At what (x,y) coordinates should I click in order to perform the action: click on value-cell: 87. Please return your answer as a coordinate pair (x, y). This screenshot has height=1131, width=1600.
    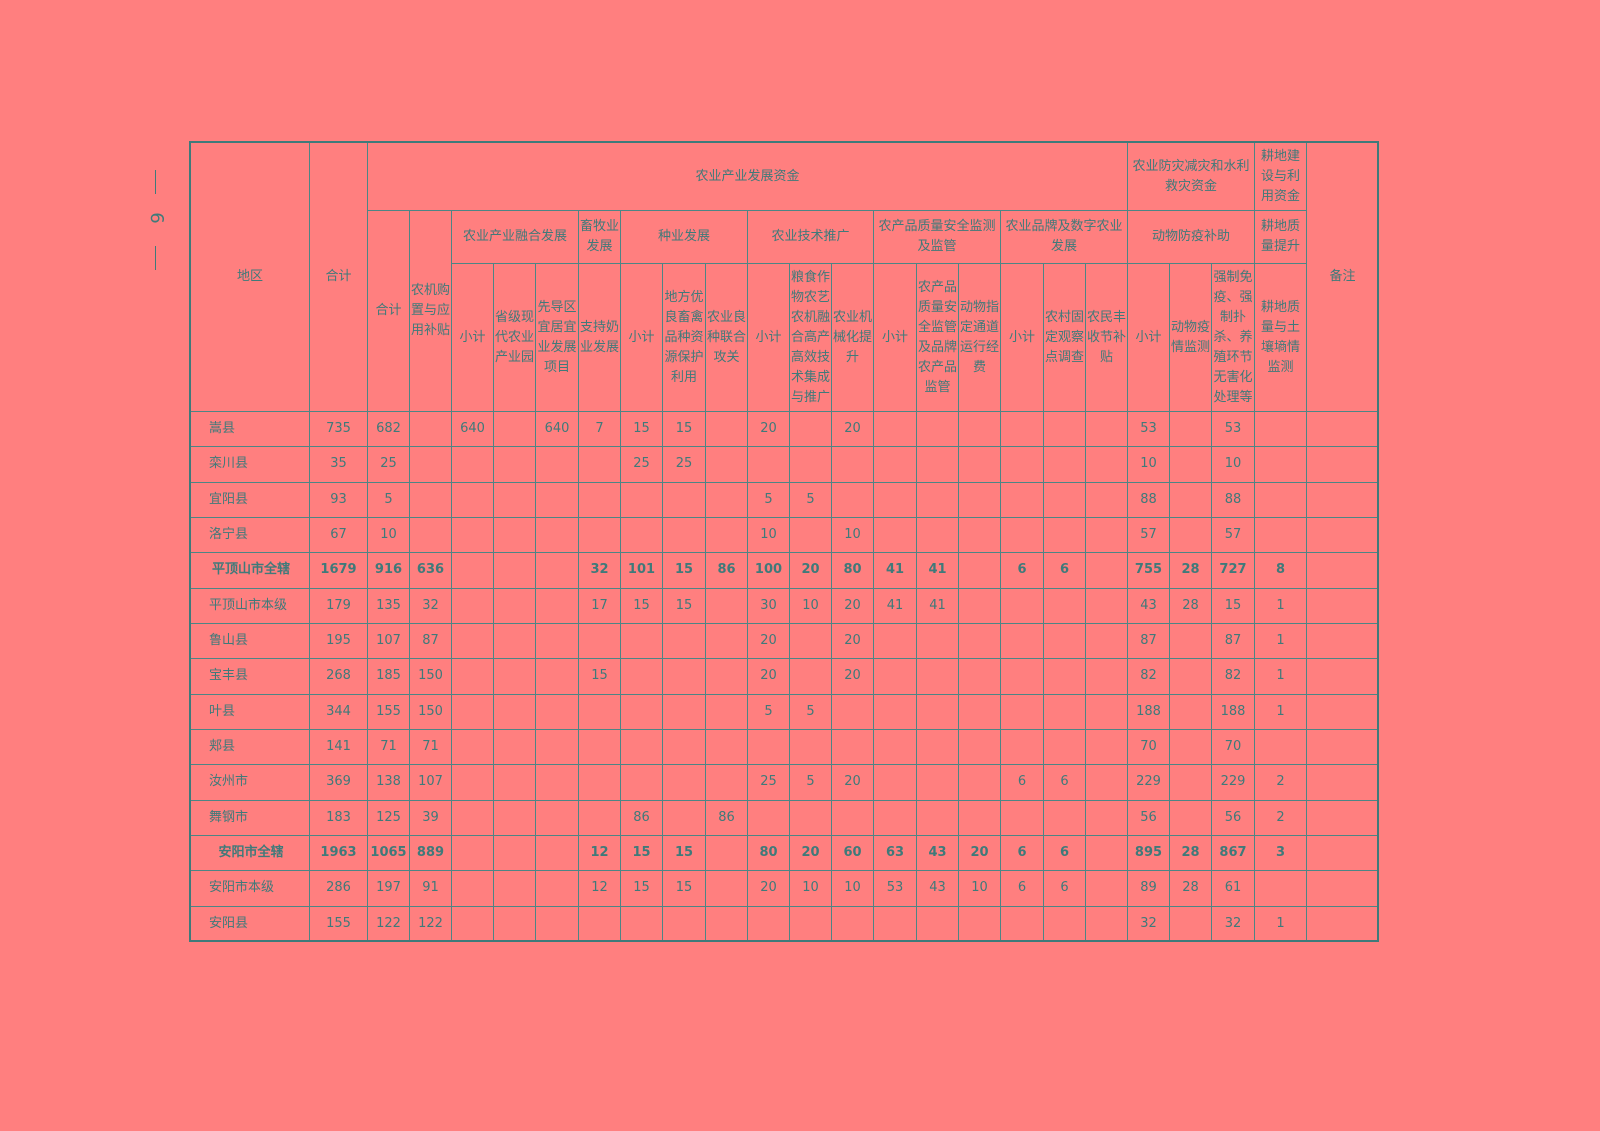
    Looking at the image, I should click on (430, 641).